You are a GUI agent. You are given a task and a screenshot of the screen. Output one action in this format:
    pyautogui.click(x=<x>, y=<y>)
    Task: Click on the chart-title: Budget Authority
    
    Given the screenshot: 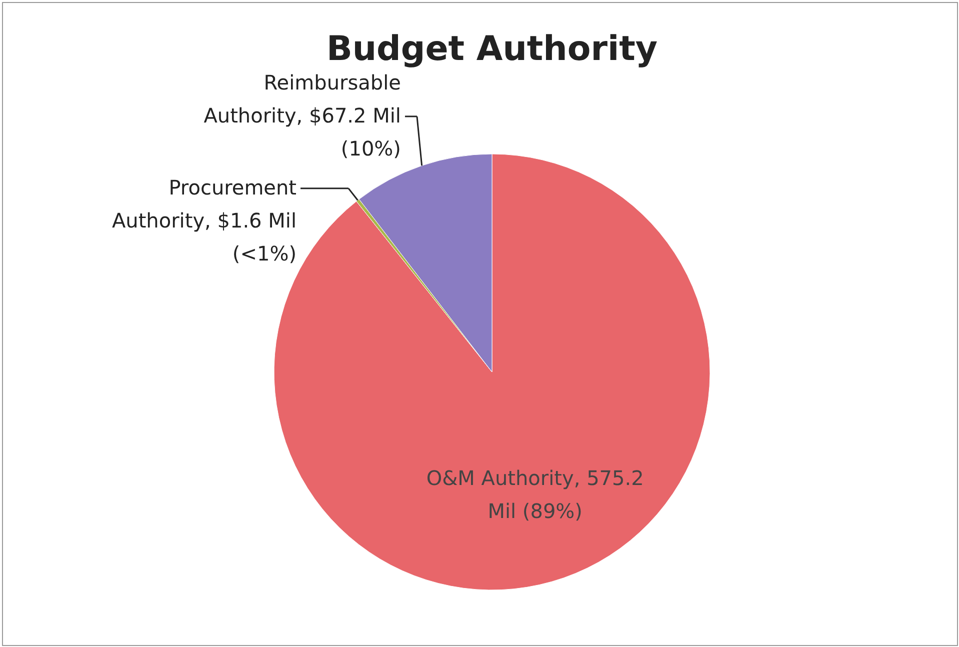 What is the action you would take?
    pyautogui.click(x=492, y=49)
    